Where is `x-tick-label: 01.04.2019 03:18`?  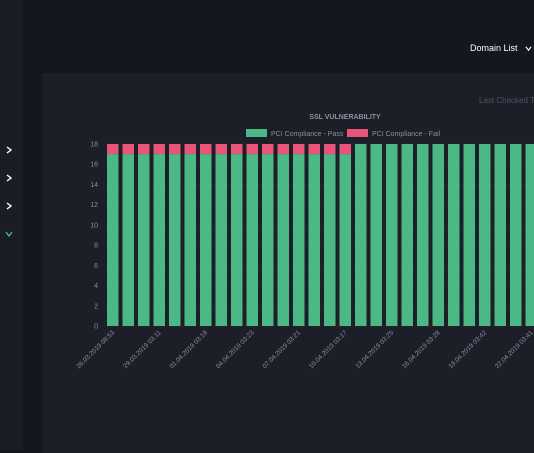
x-tick-label: 01.04.2019 03:18 is located at coordinates (188, 349).